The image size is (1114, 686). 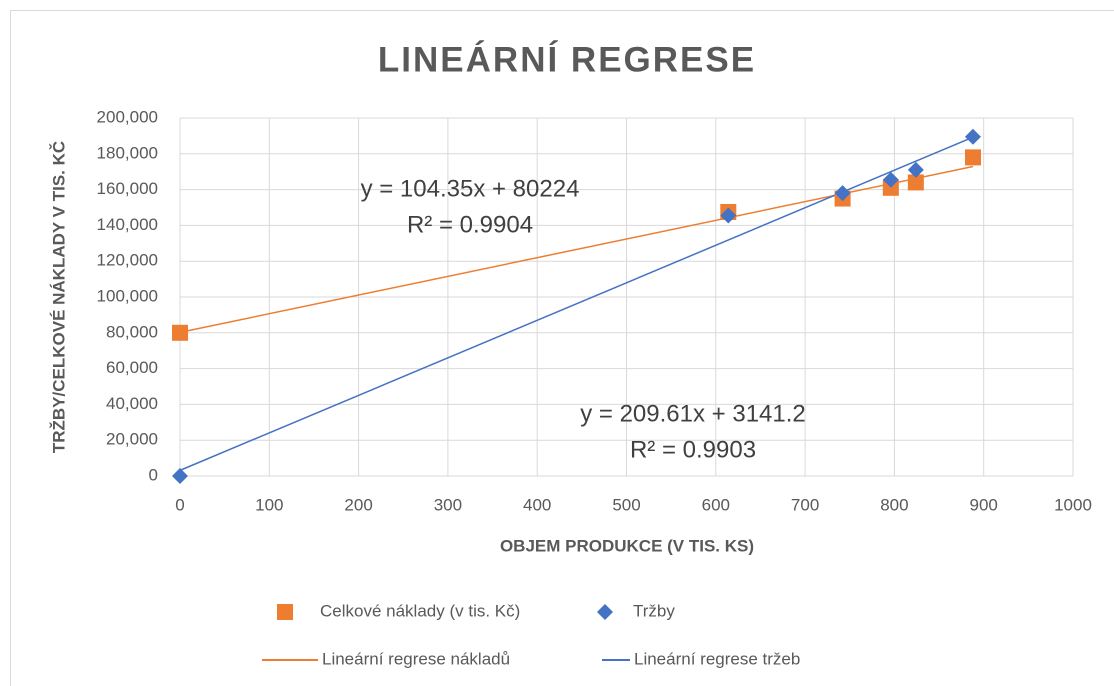 I want to click on y-tick-label: 120,000, so click(x=127, y=260).